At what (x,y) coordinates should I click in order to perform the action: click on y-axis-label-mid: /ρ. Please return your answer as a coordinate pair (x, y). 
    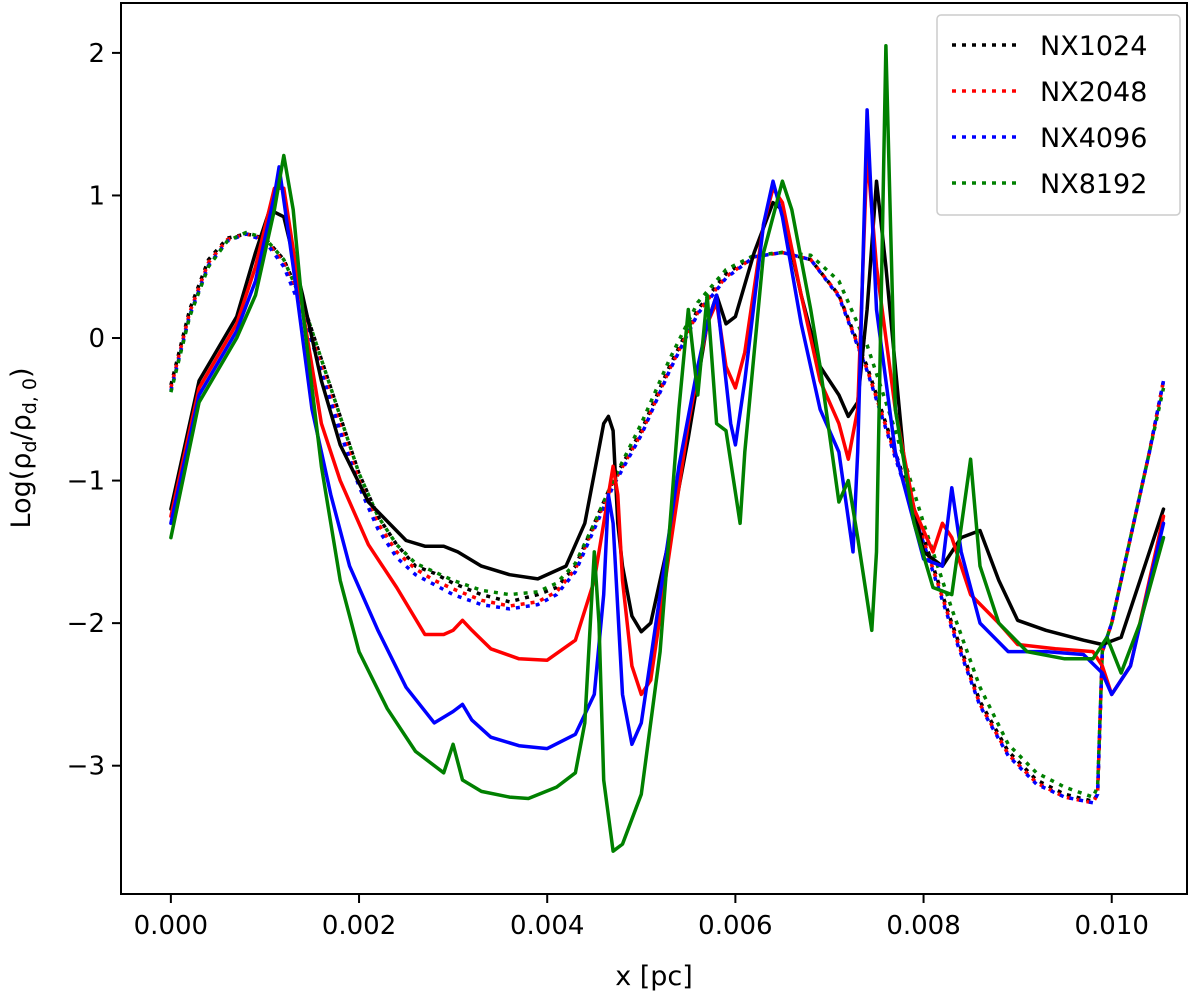
    Looking at the image, I should click on (21, 427).